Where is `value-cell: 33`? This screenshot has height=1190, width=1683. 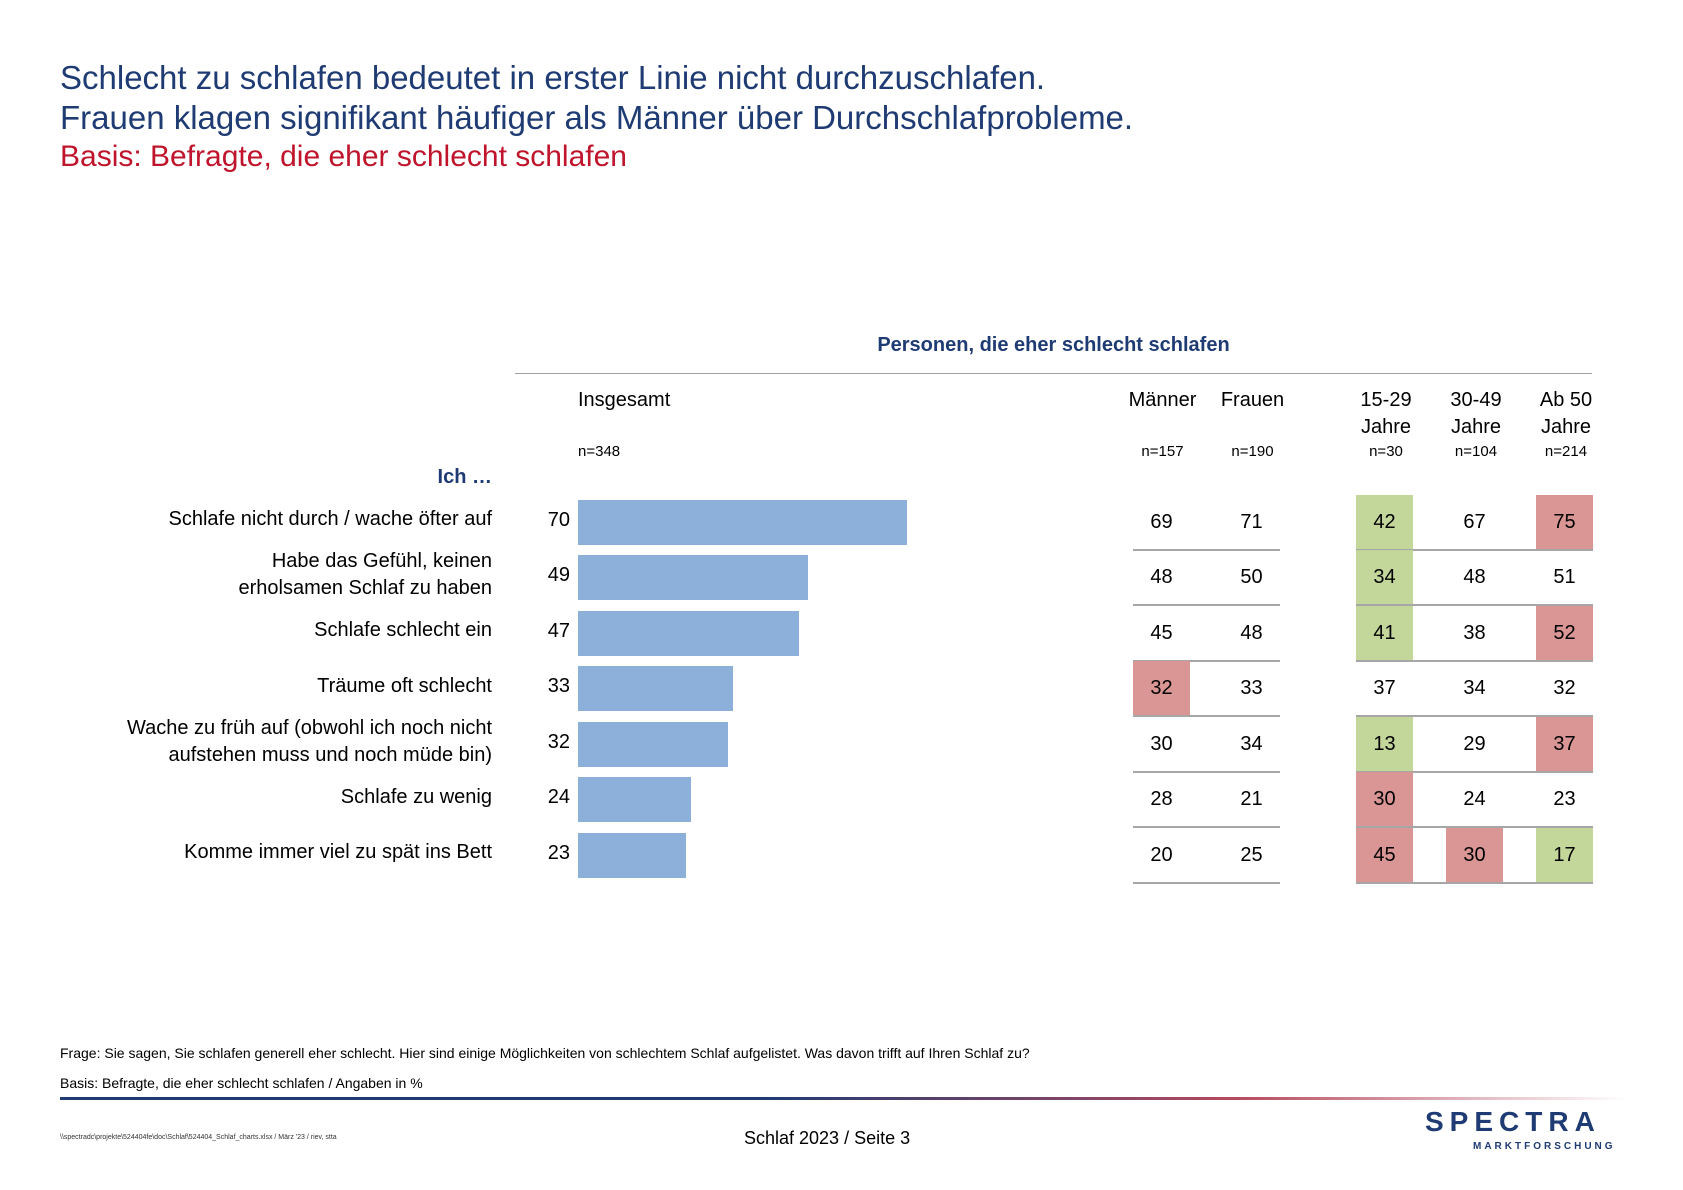
value-cell: 33 is located at coordinates (1251, 688).